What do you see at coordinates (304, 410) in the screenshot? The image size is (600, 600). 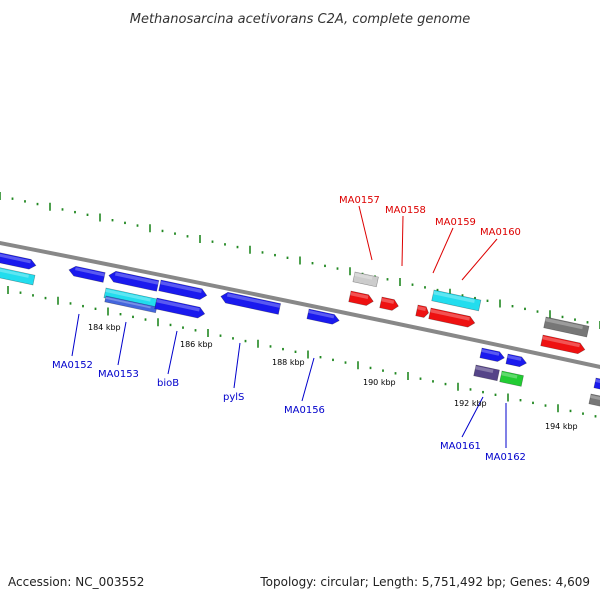 I see `gene-label-ma0156: MA0156` at bounding box center [304, 410].